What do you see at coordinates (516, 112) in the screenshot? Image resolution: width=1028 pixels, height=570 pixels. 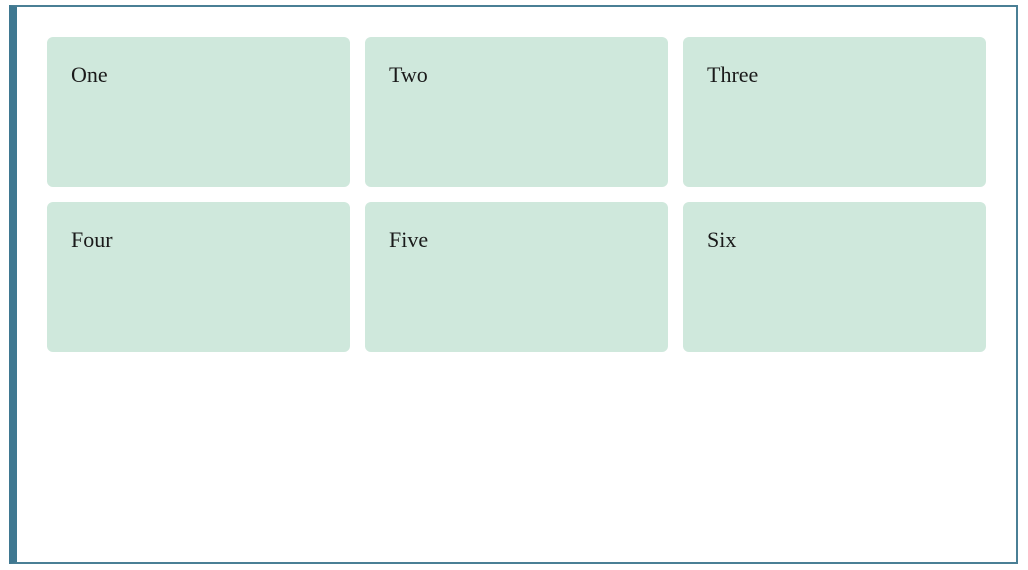 I see `card-two: Two` at bounding box center [516, 112].